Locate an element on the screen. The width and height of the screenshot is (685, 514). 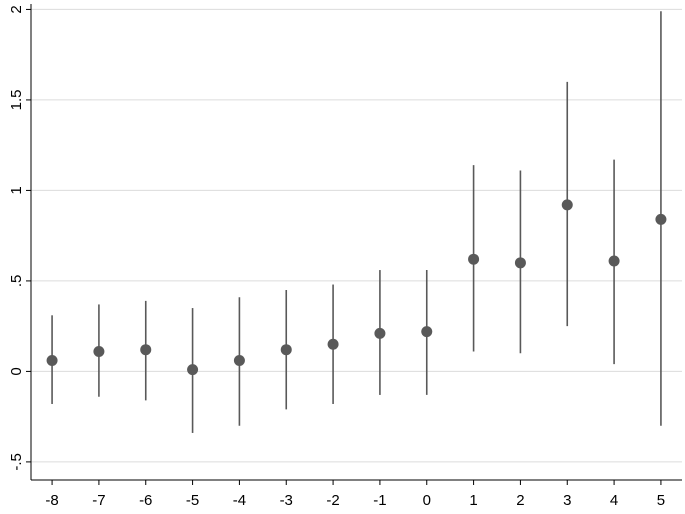
x-tick-label: 1 is located at coordinates (473, 500).